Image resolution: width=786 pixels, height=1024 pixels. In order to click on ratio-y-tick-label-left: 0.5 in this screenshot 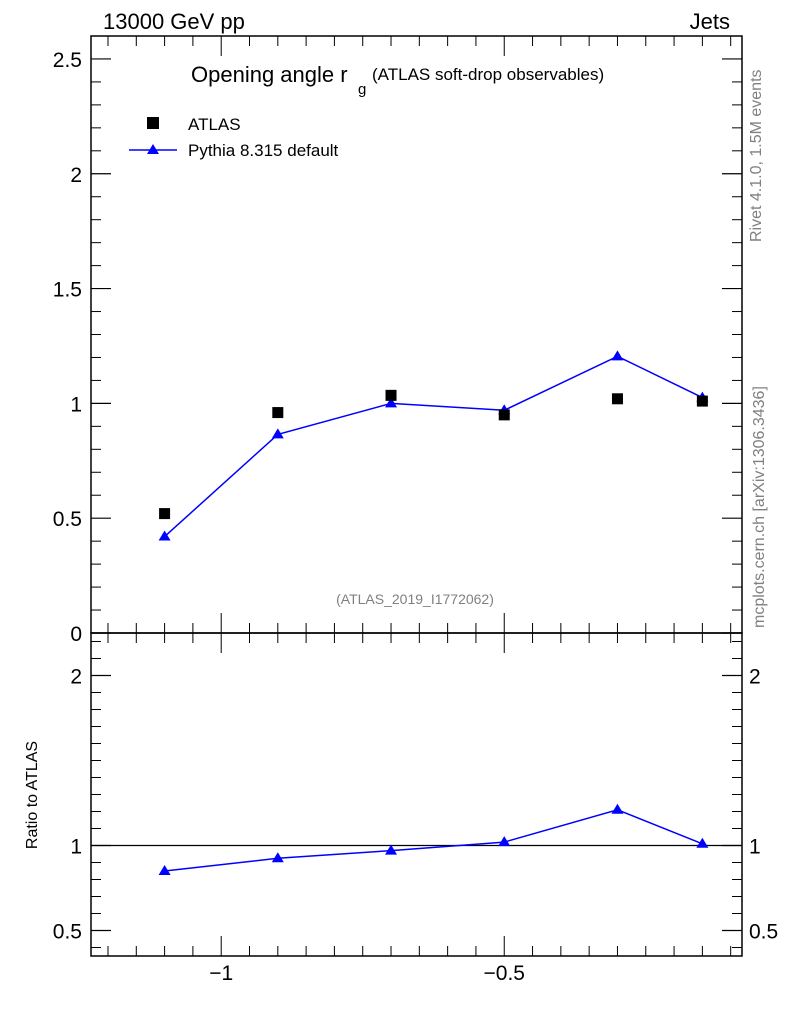, I will do `click(67, 932)`.